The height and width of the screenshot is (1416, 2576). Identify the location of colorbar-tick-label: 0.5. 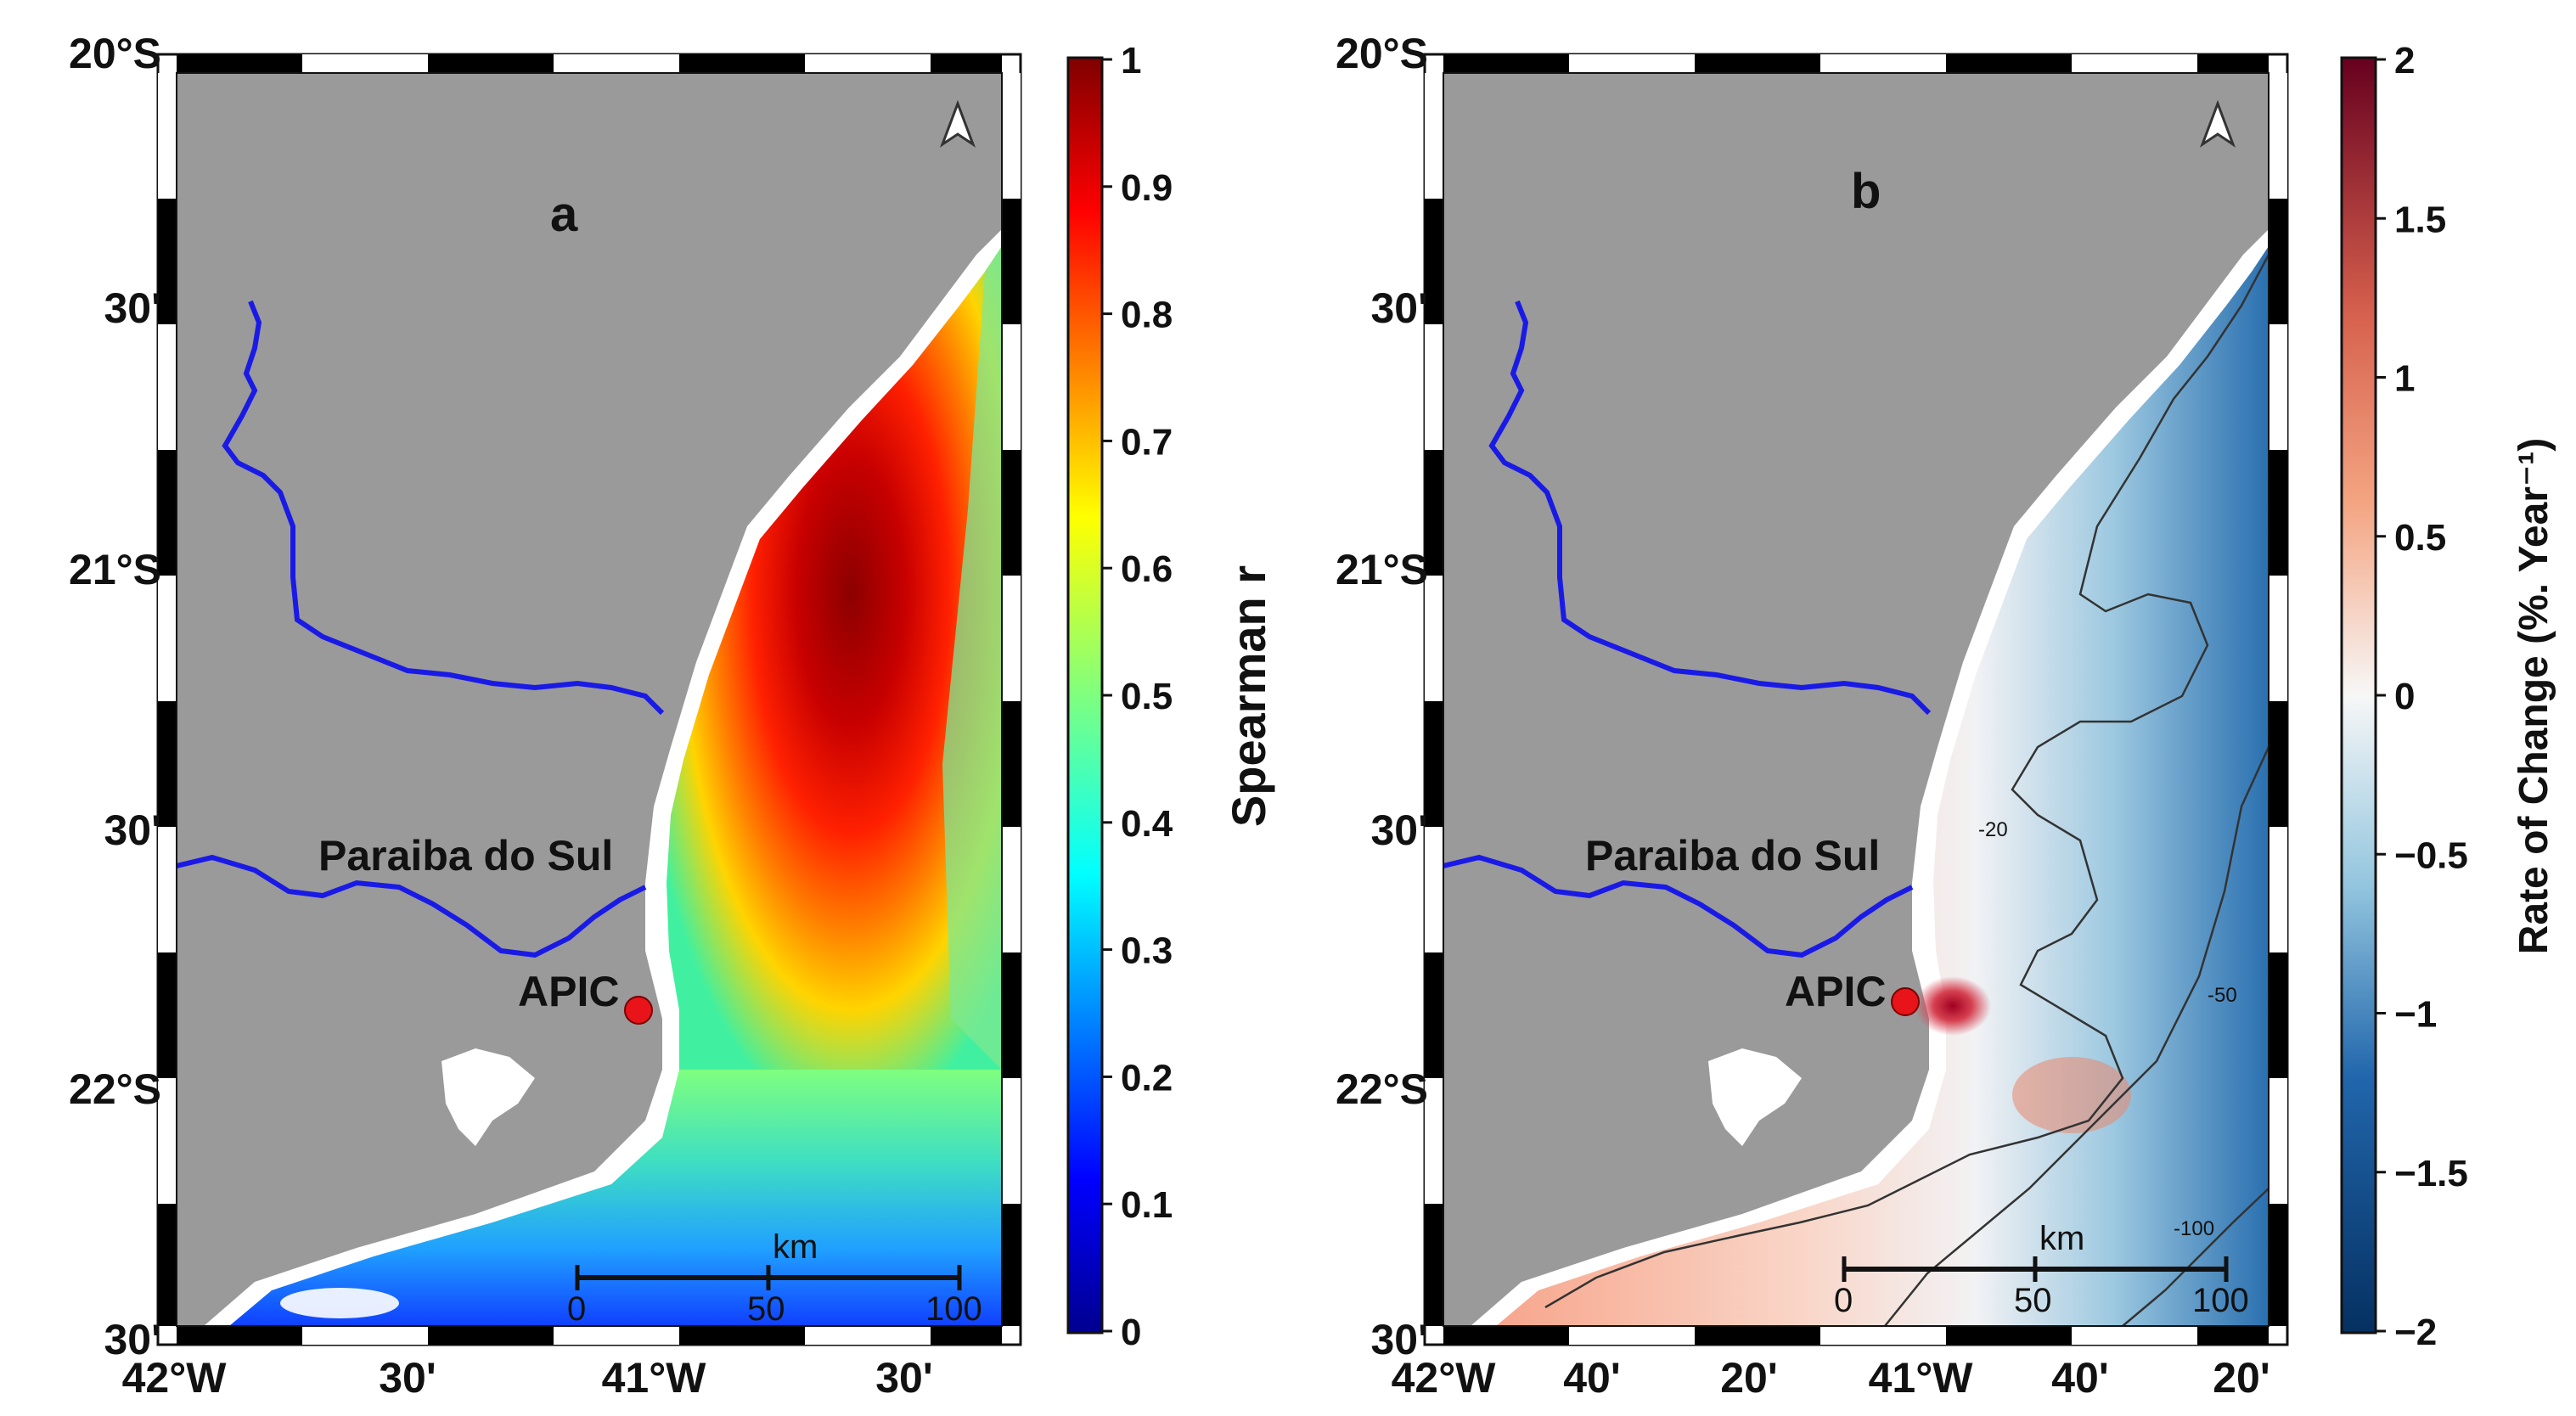
(2420, 538).